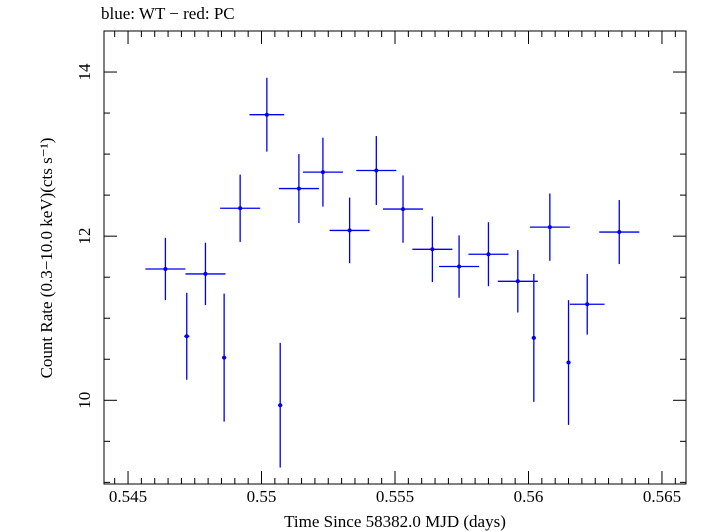  Describe the element at coordinates (84, 400) in the screenshot. I see `y-tick-label: 10` at that location.